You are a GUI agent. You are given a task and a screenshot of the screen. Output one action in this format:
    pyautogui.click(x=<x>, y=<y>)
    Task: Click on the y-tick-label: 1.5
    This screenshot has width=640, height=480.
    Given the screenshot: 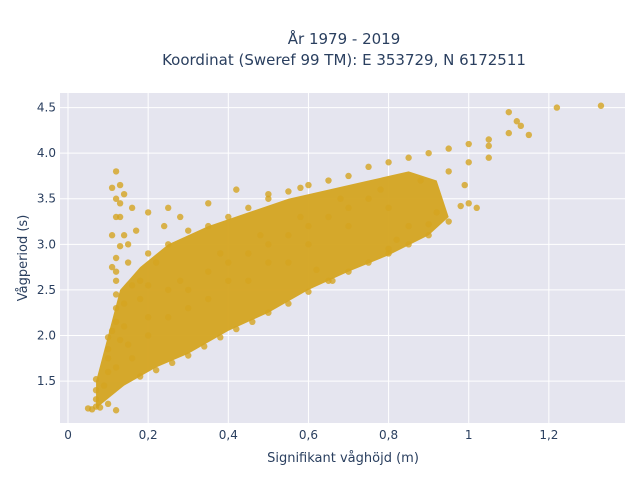 What is the action you would take?
    pyautogui.click(x=46, y=381)
    